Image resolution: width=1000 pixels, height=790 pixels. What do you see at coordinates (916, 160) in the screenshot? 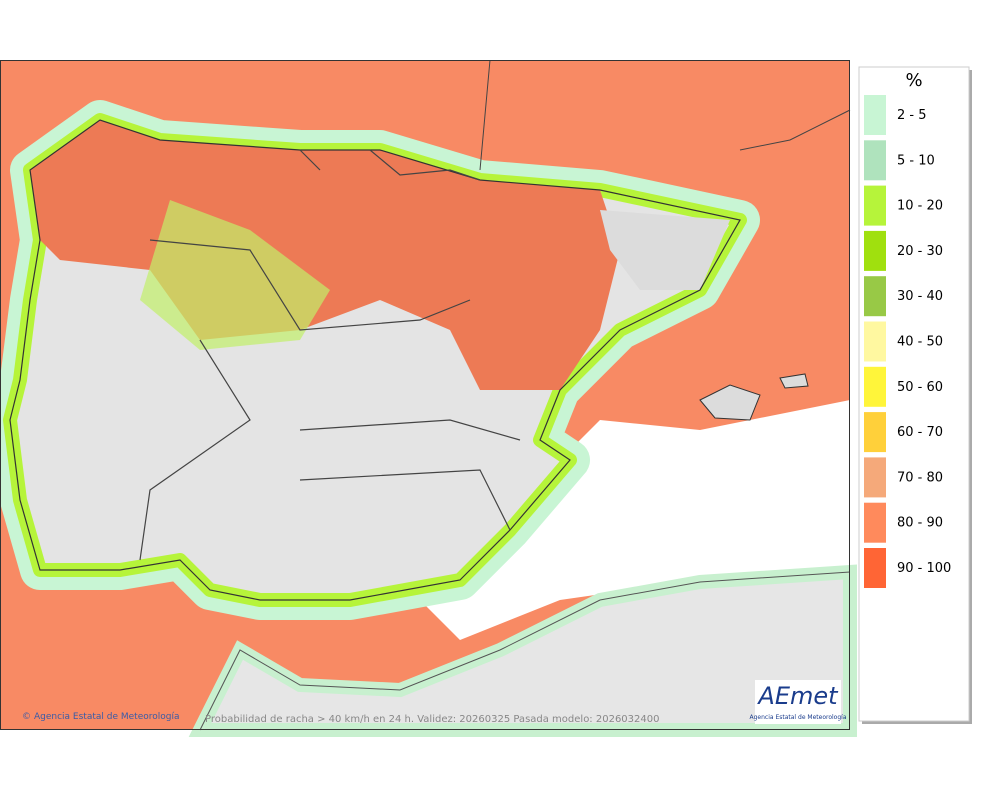
I see `legend-label: 5 - 10` at bounding box center [916, 160].